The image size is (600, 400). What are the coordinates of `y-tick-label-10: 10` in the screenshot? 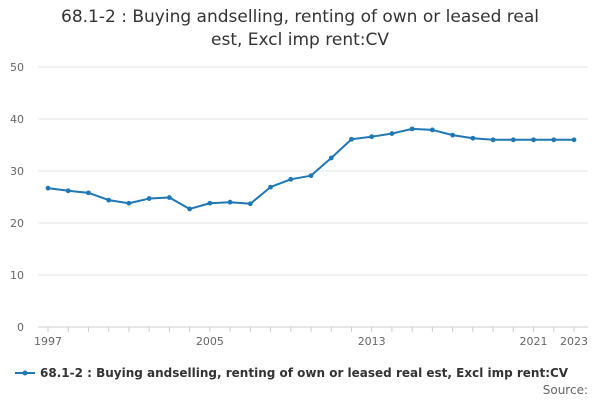 It's located at (17, 275).